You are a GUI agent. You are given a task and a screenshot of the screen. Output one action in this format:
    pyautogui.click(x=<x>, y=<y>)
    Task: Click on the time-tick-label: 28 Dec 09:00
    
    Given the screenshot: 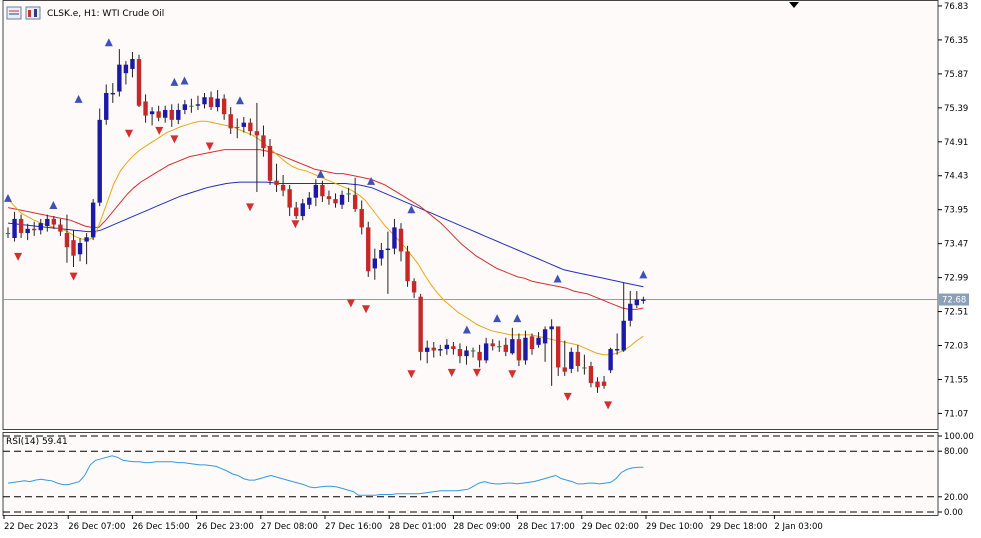 What is the action you would take?
    pyautogui.click(x=481, y=527)
    